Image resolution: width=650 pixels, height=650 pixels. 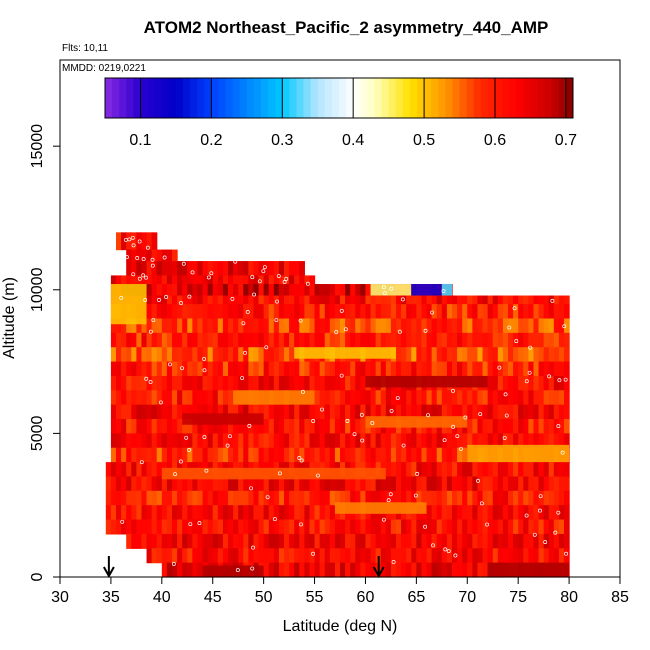 What do you see at coordinates (37, 576) in the screenshot?
I see `y-tick-label: 0` at bounding box center [37, 576].